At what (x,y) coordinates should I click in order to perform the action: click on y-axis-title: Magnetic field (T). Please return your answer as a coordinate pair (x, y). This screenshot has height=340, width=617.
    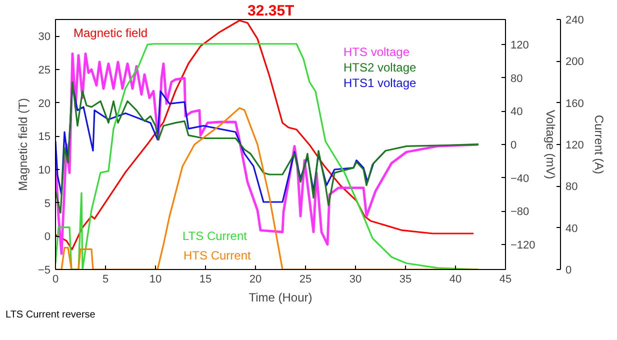
    Looking at the image, I should click on (23, 144).